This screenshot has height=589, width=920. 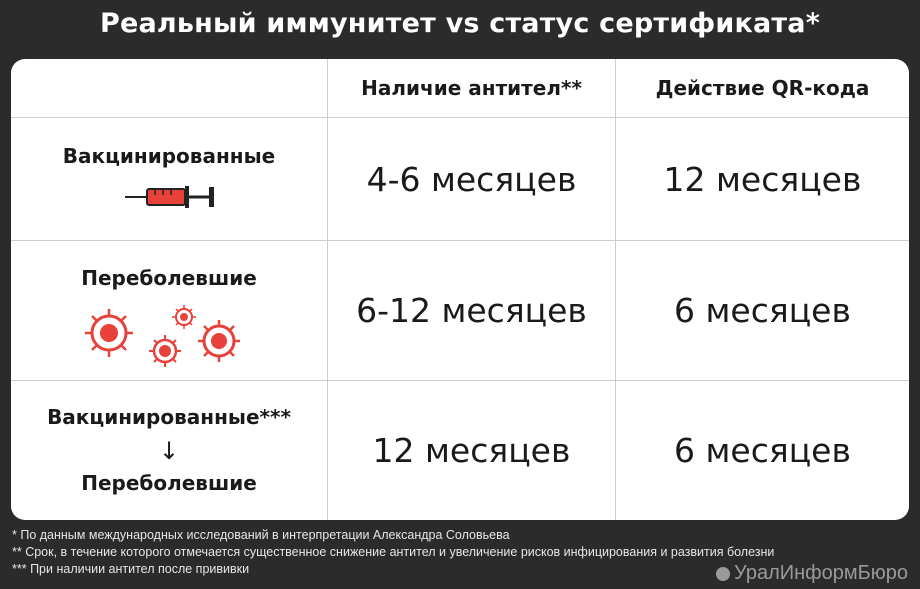 What do you see at coordinates (169, 156) in the screenshot?
I see `row-label-vaccinated: Вакцинированные` at bounding box center [169, 156].